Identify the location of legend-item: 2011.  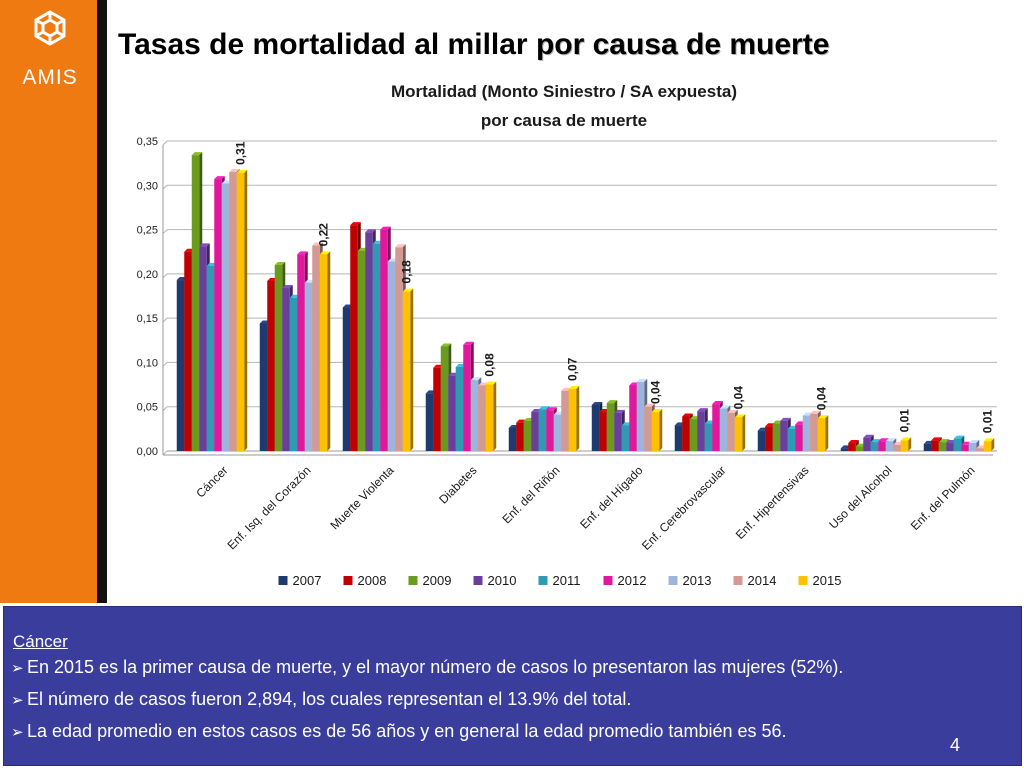
(559, 580).